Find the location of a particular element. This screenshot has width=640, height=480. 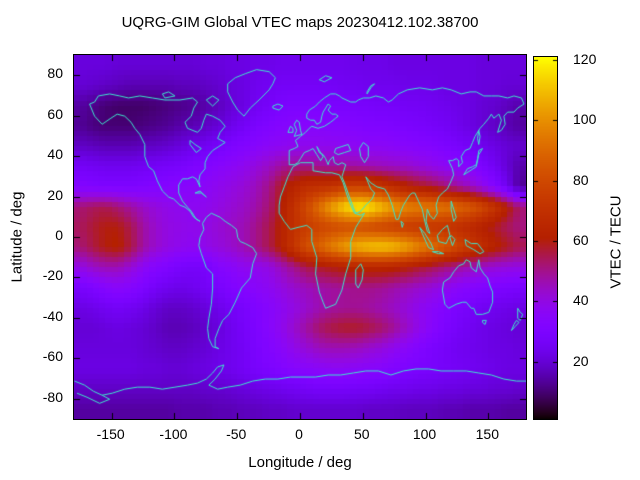

colorbar-canvas is located at coordinates (545, 238).